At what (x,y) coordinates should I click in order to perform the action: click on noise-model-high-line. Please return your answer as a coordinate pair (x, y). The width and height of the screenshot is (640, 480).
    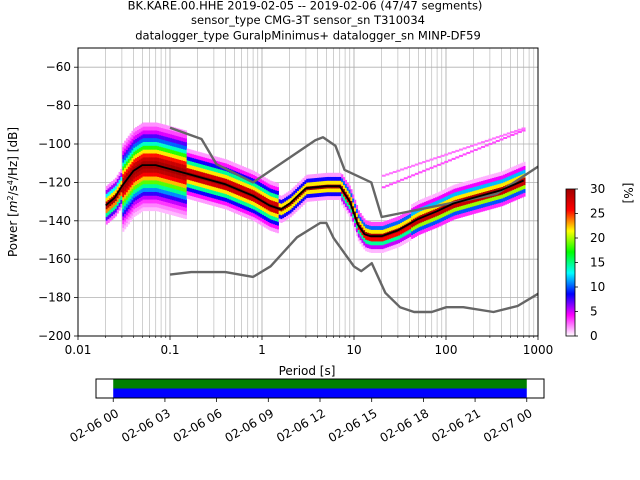
    Looking at the image, I should click on (354, 172).